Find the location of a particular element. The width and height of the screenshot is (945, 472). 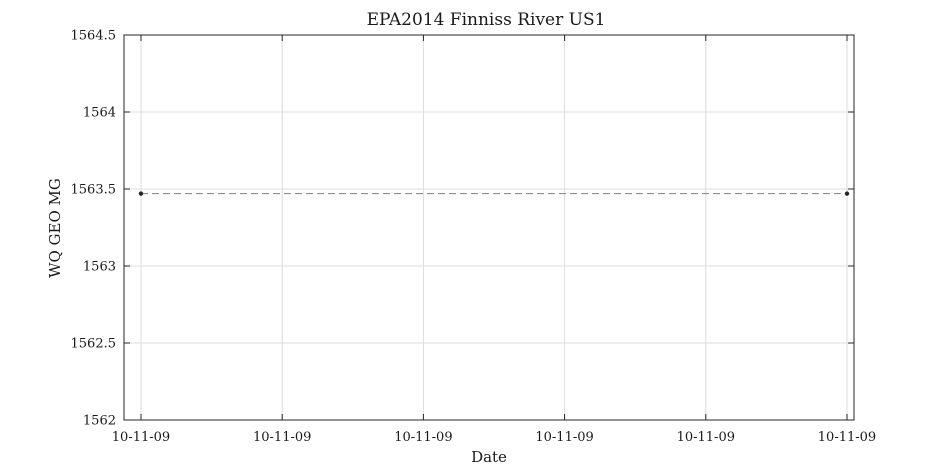

y-tick-label: 1563 is located at coordinates (99, 267).